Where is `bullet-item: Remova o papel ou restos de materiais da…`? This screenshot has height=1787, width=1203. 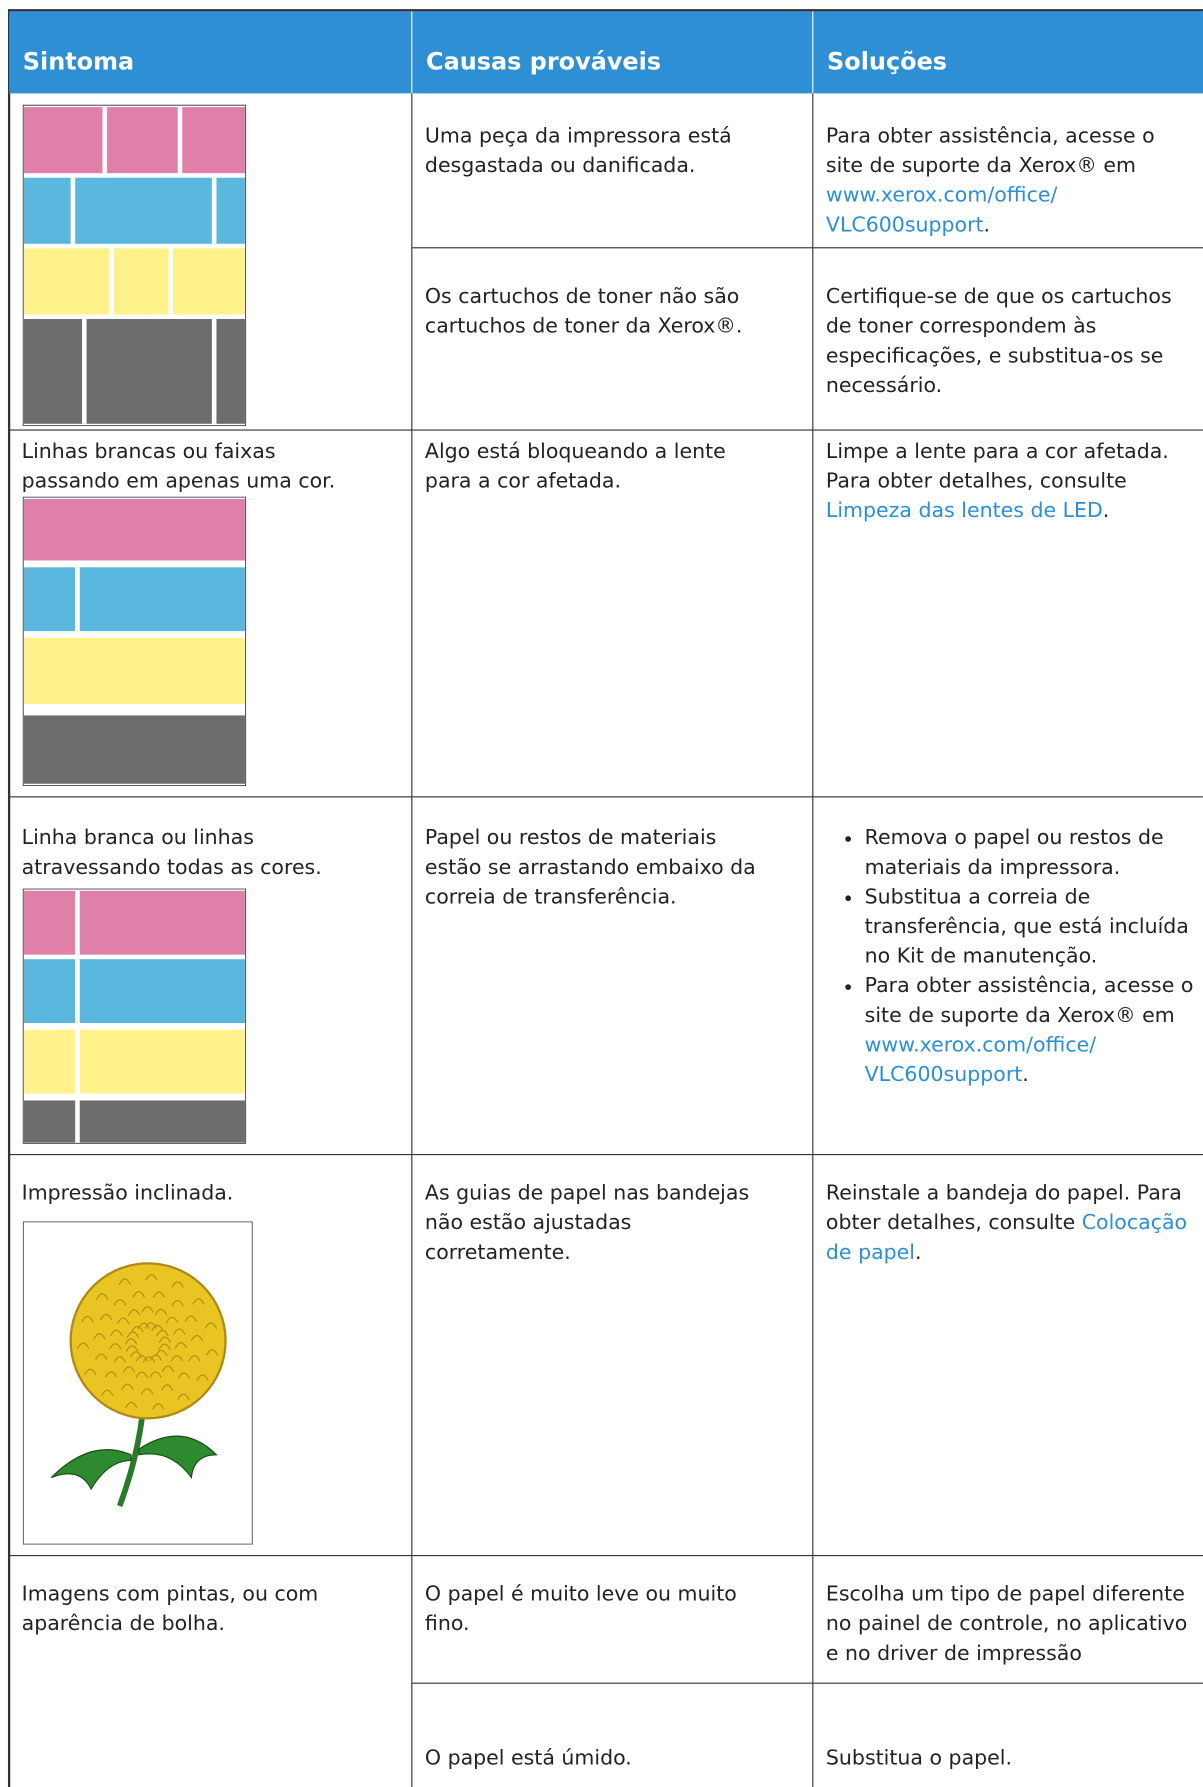 bullet-item: Remova o papel ou restos de materiais da… is located at coordinates (1029, 853).